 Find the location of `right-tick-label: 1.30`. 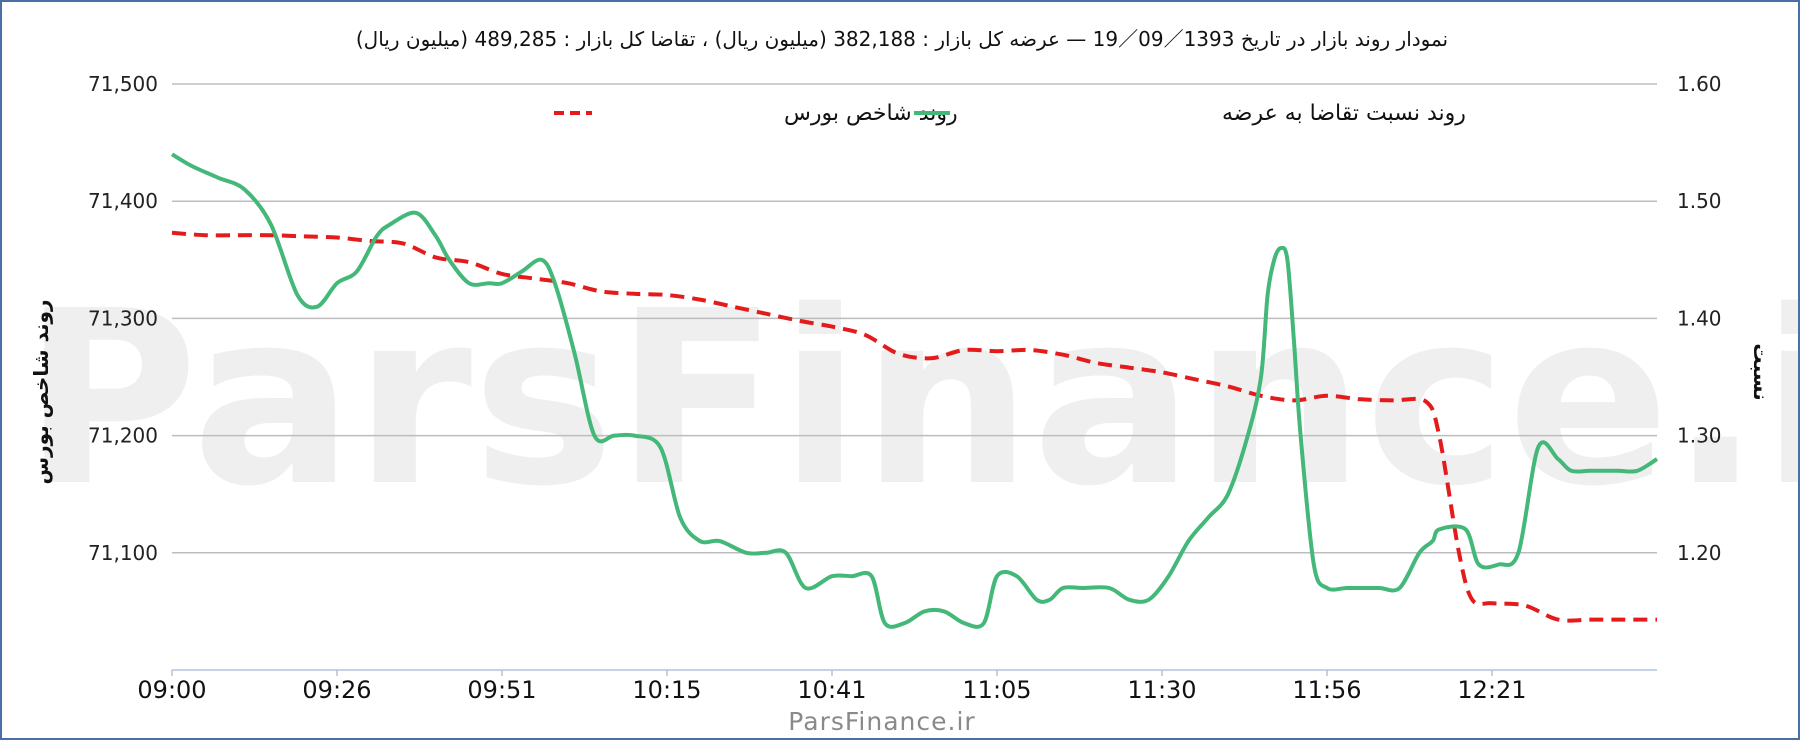

right-tick-label: 1.30 is located at coordinates (1699, 436).